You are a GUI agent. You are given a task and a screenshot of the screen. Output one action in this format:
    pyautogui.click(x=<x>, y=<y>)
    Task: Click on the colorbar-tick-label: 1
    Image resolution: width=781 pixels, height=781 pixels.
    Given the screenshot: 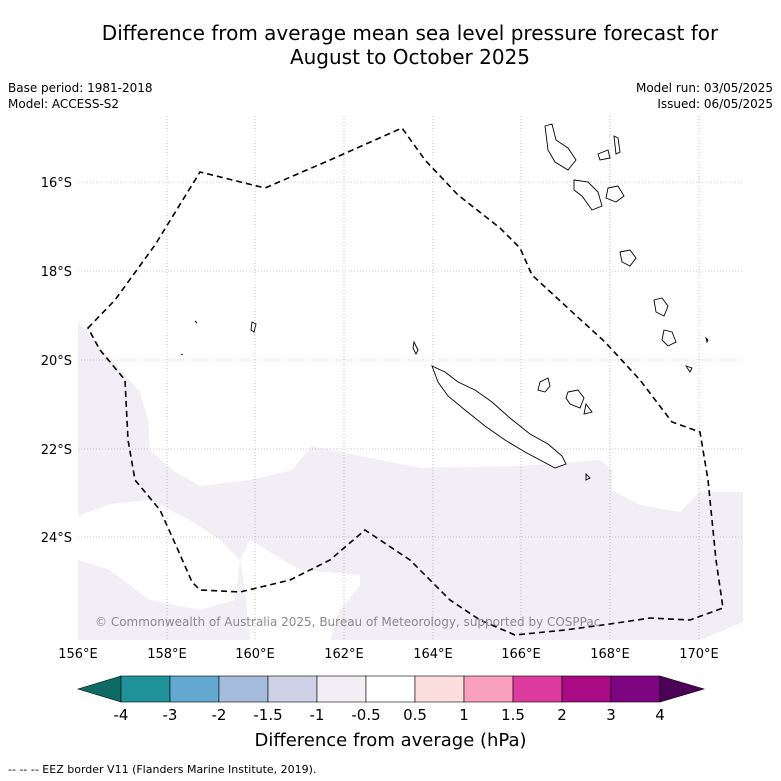 What is the action you would take?
    pyautogui.click(x=464, y=715)
    